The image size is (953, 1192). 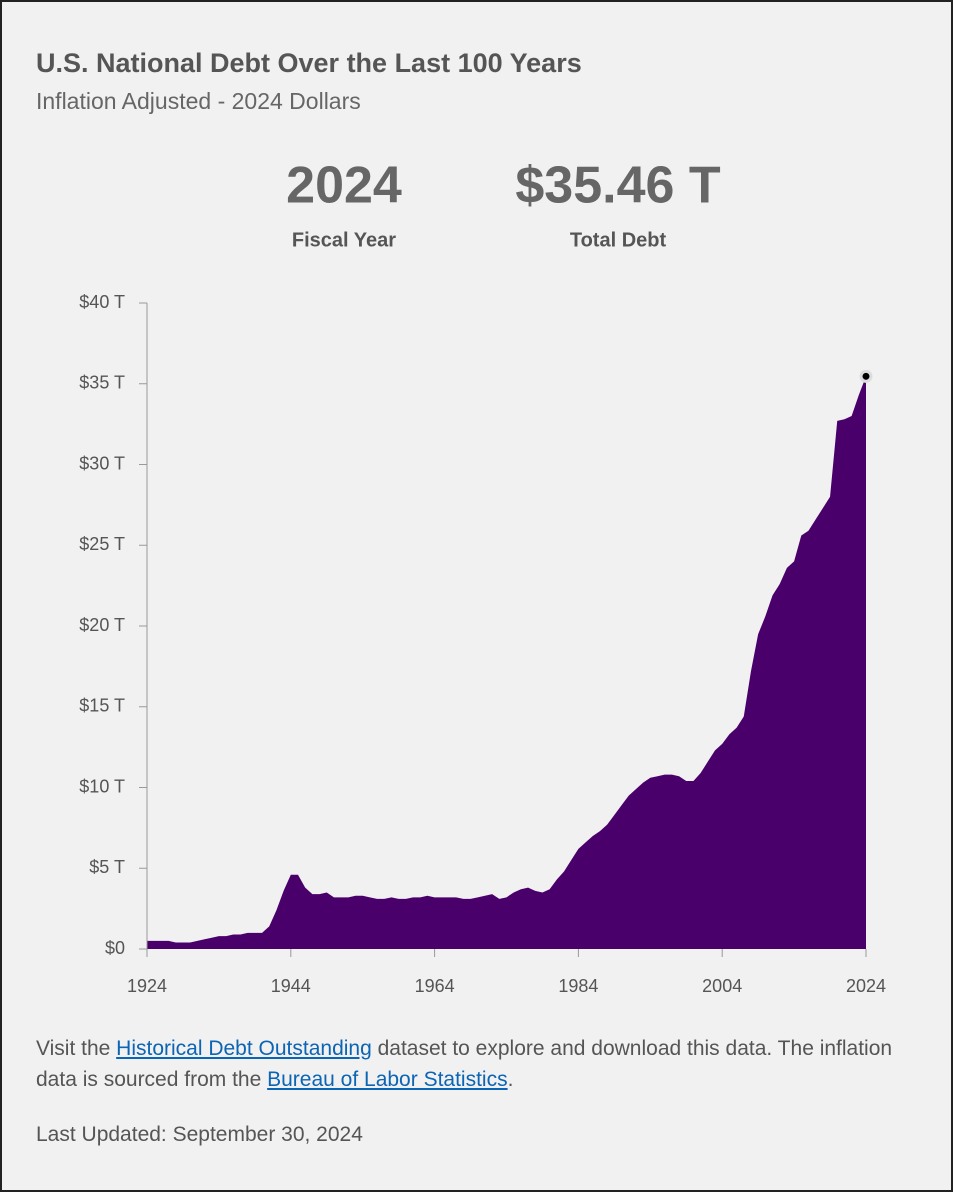 I want to click on highlight-point, so click(x=866, y=376).